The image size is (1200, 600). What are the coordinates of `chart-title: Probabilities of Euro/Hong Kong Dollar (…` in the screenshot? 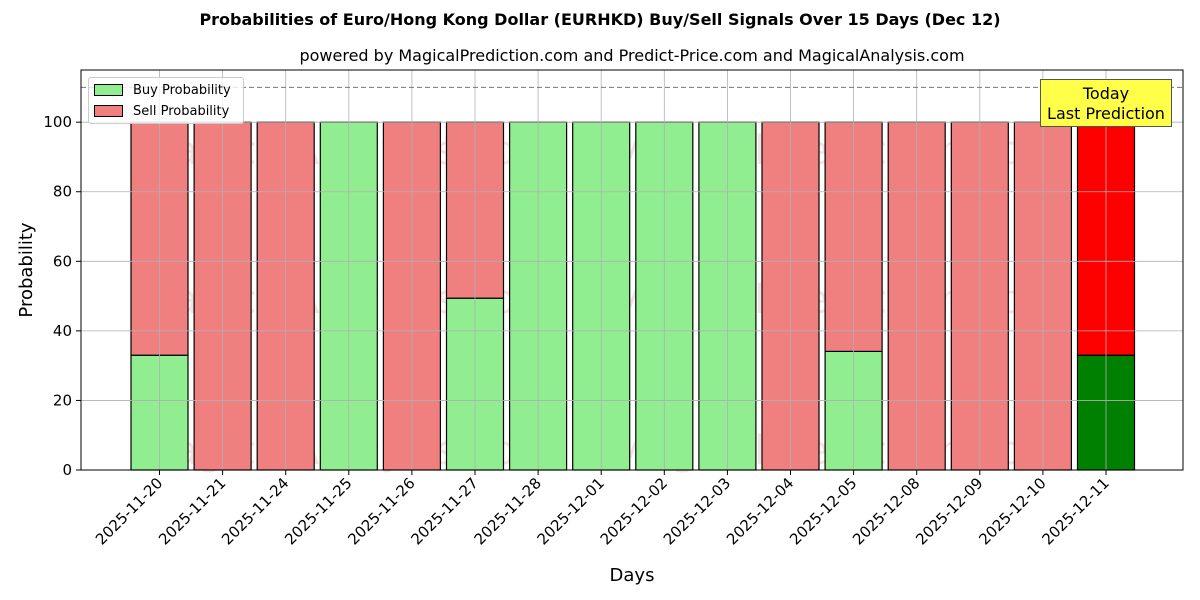 It's located at (600, 19).